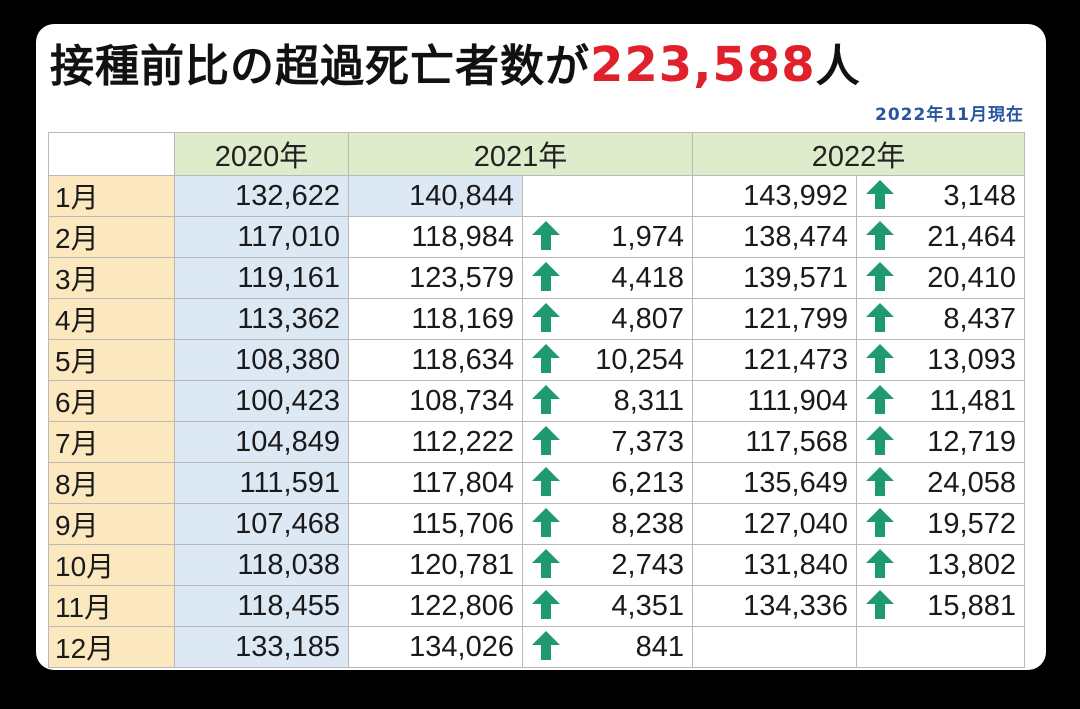  I want to click on diff-2022: 8,437, so click(940, 319).